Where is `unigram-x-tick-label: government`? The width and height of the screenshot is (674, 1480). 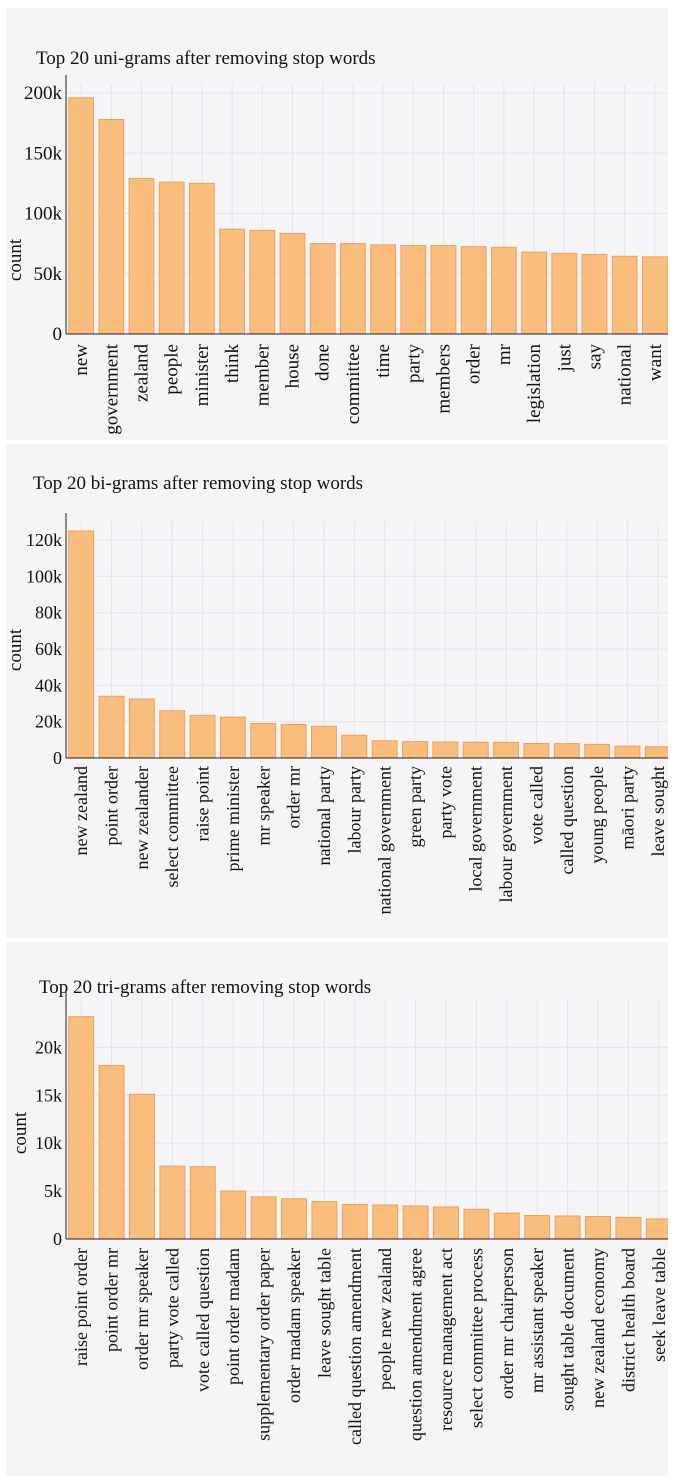
unigram-x-tick-label: government is located at coordinates (111, 388).